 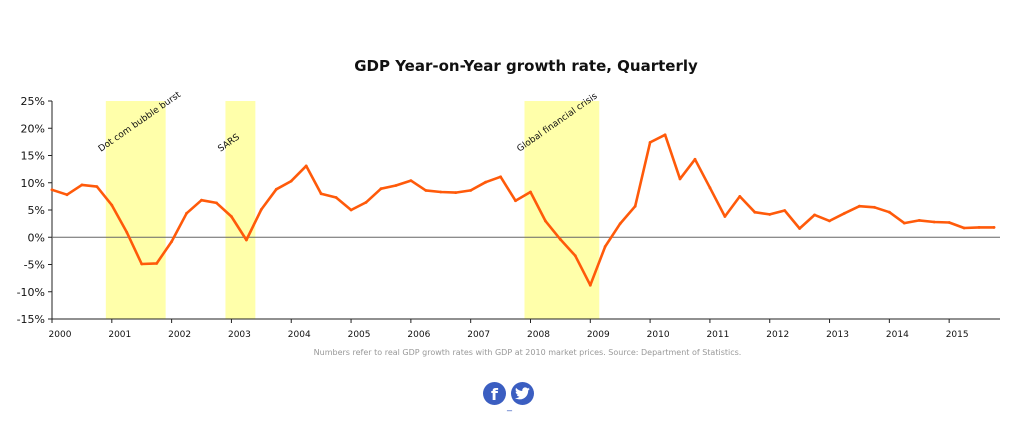 What do you see at coordinates (509, 406) in the screenshot?
I see `share-link-underscore: _` at bounding box center [509, 406].